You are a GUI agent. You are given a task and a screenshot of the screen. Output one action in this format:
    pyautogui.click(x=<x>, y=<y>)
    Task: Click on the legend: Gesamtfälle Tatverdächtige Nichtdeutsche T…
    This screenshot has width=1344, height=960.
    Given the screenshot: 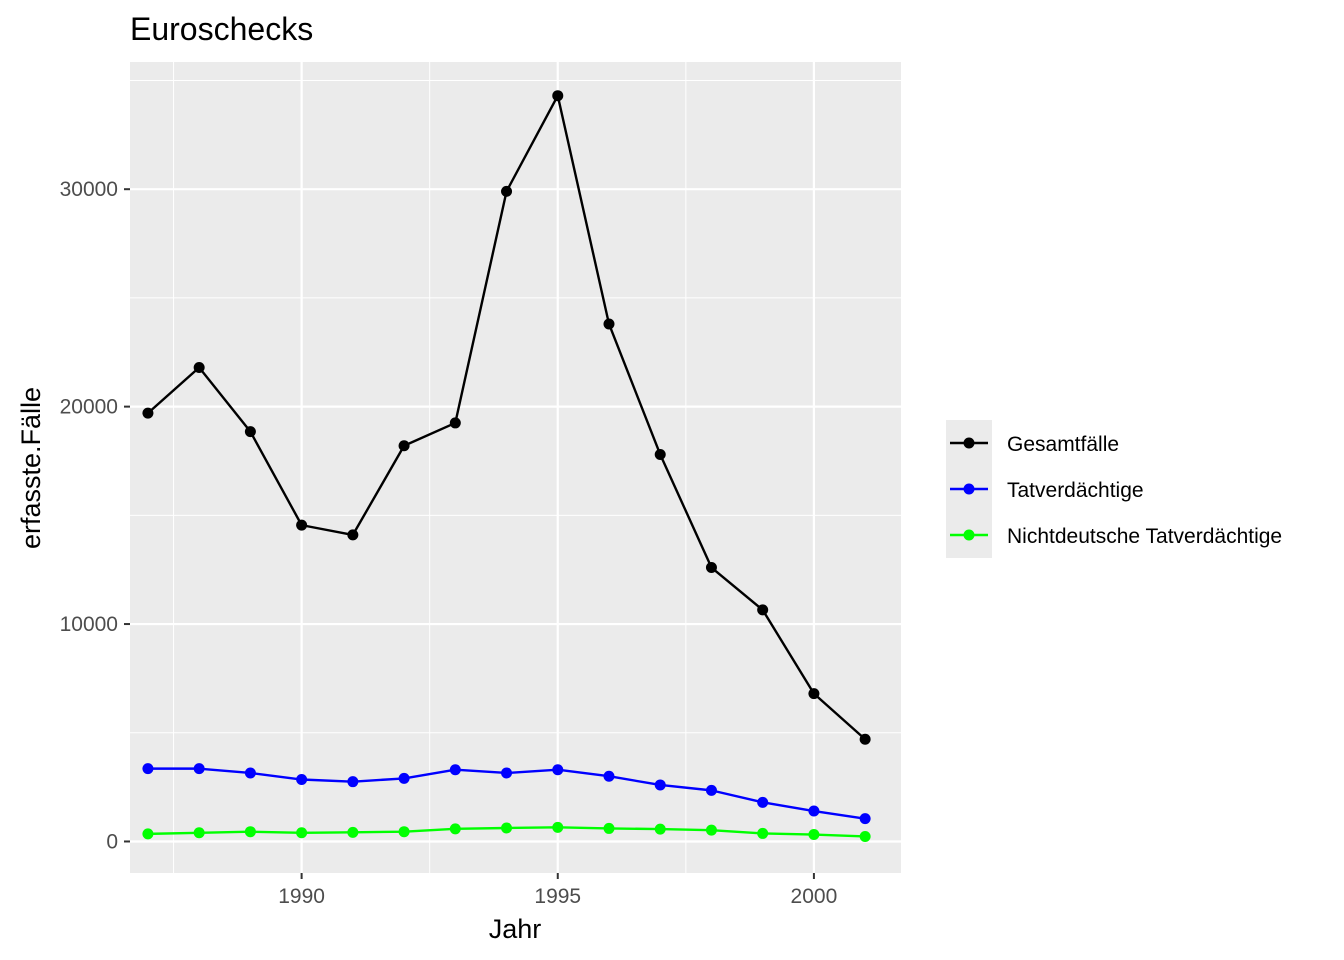 What is the action you would take?
    pyautogui.click(x=1114, y=489)
    